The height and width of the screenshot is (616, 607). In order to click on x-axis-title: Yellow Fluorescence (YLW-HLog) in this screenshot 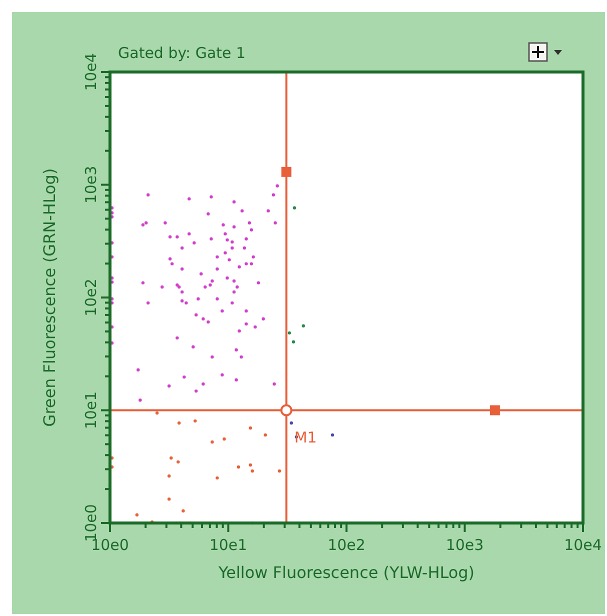, I will do `click(346, 572)`.